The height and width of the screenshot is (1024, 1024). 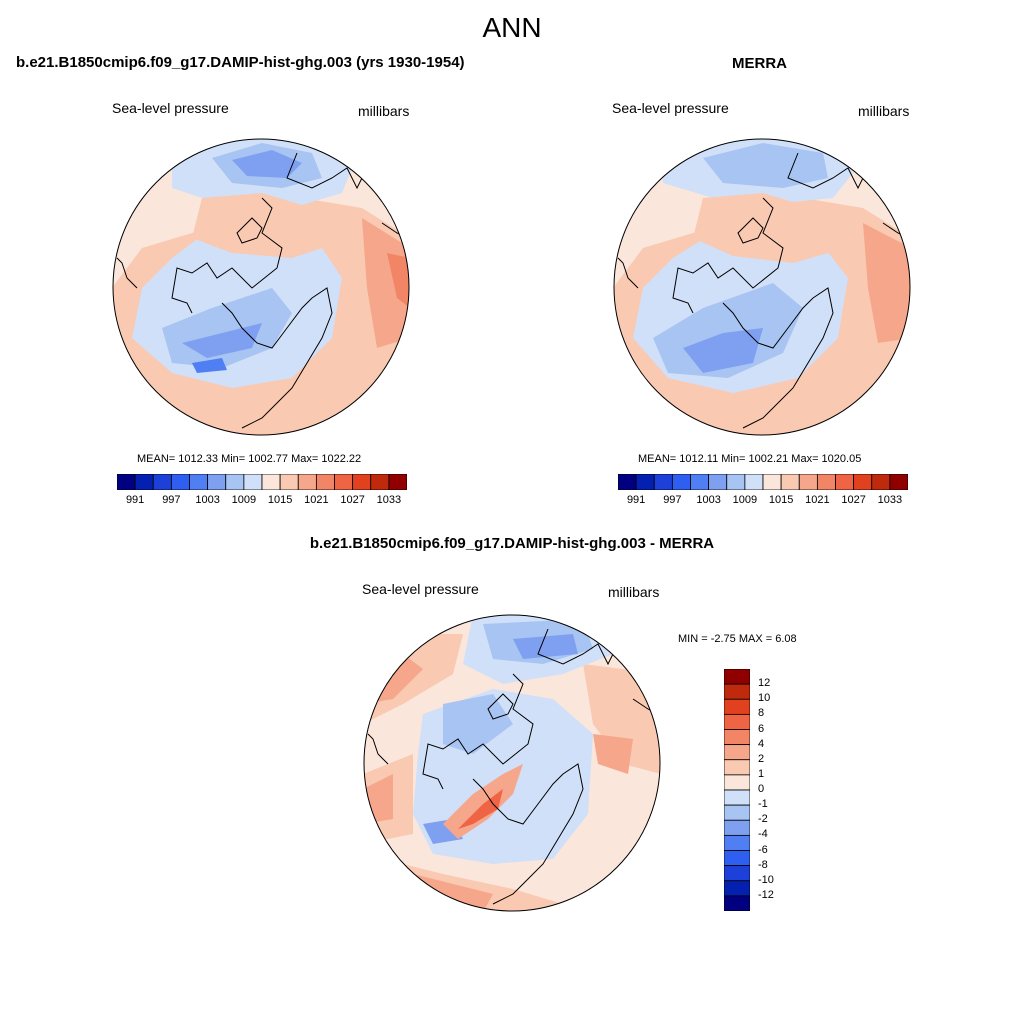 What do you see at coordinates (222, 340) in the screenshot?
I see `panel1-aleutian-low-core` at bounding box center [222, 340].